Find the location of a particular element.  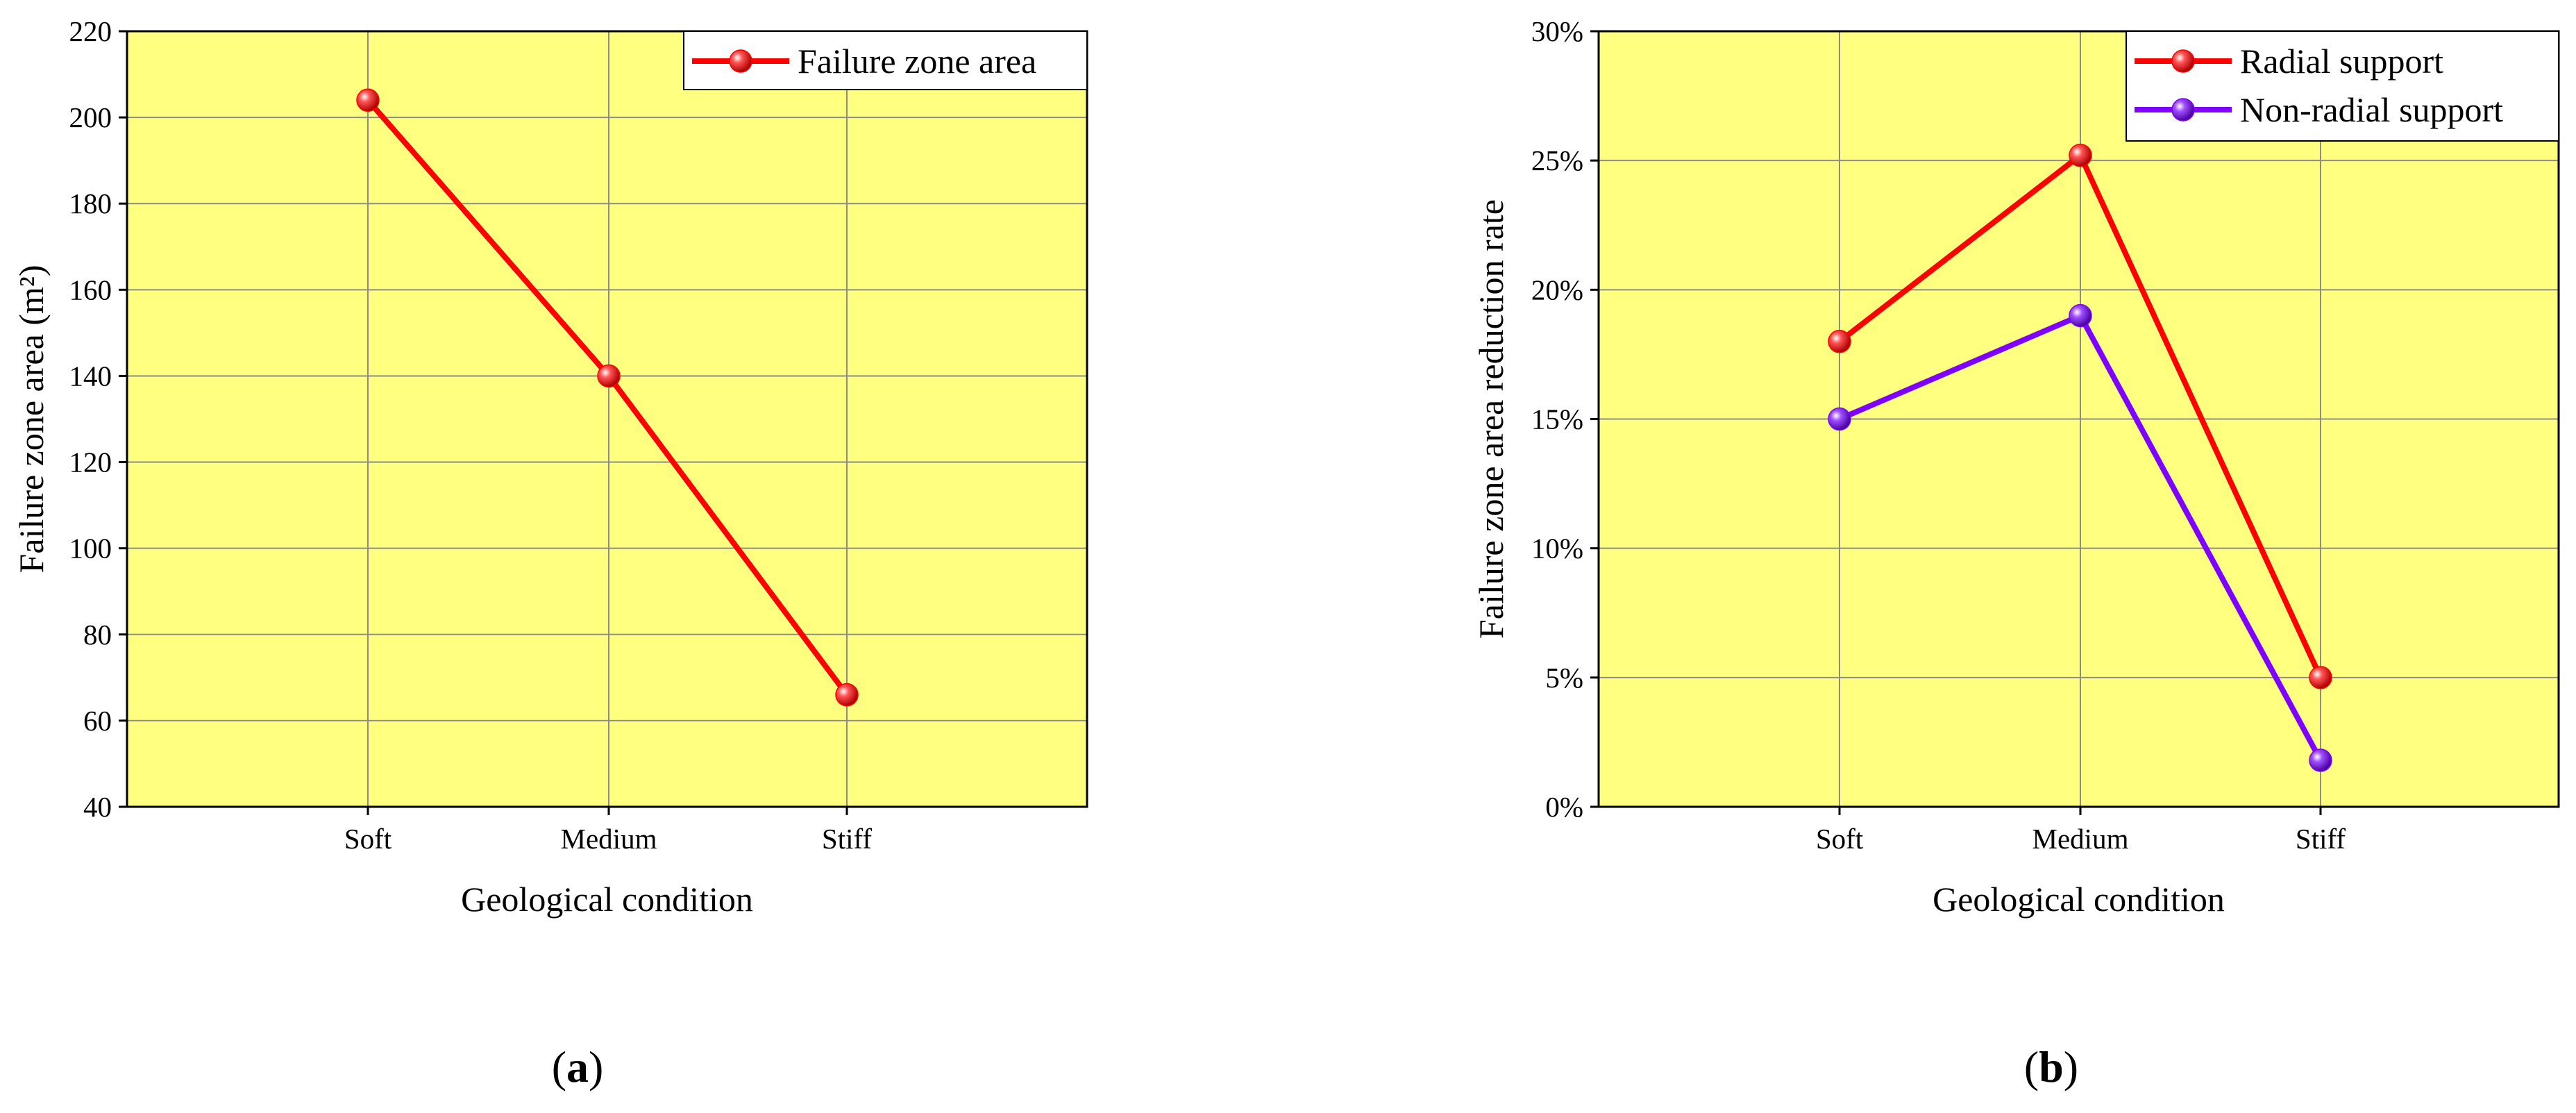

ytick-label-b-6: 30% is located at coordinates (1557, 31).